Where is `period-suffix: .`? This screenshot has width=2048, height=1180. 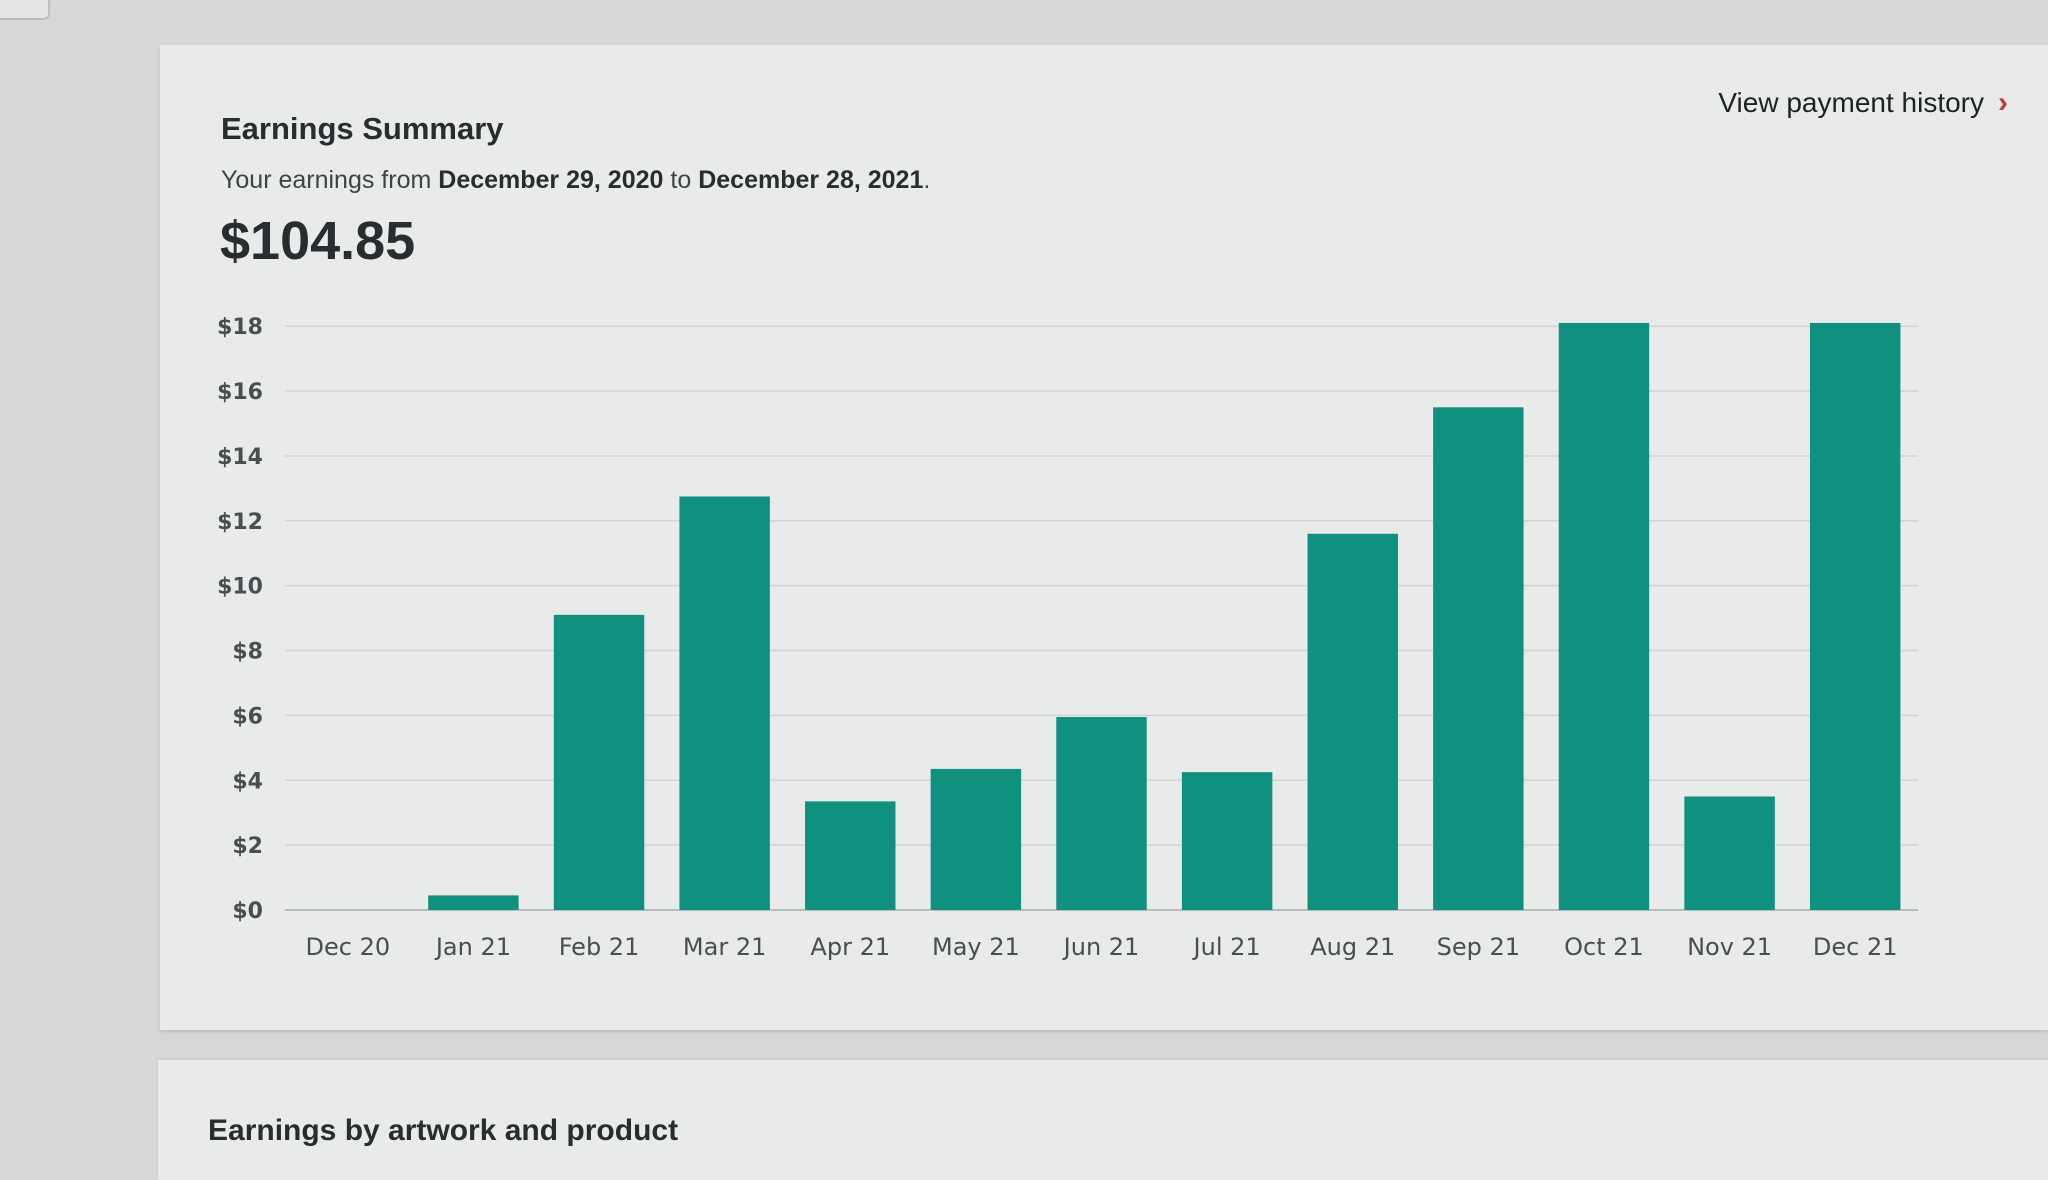
period-suffix: . is located at coordinates (927, 180).